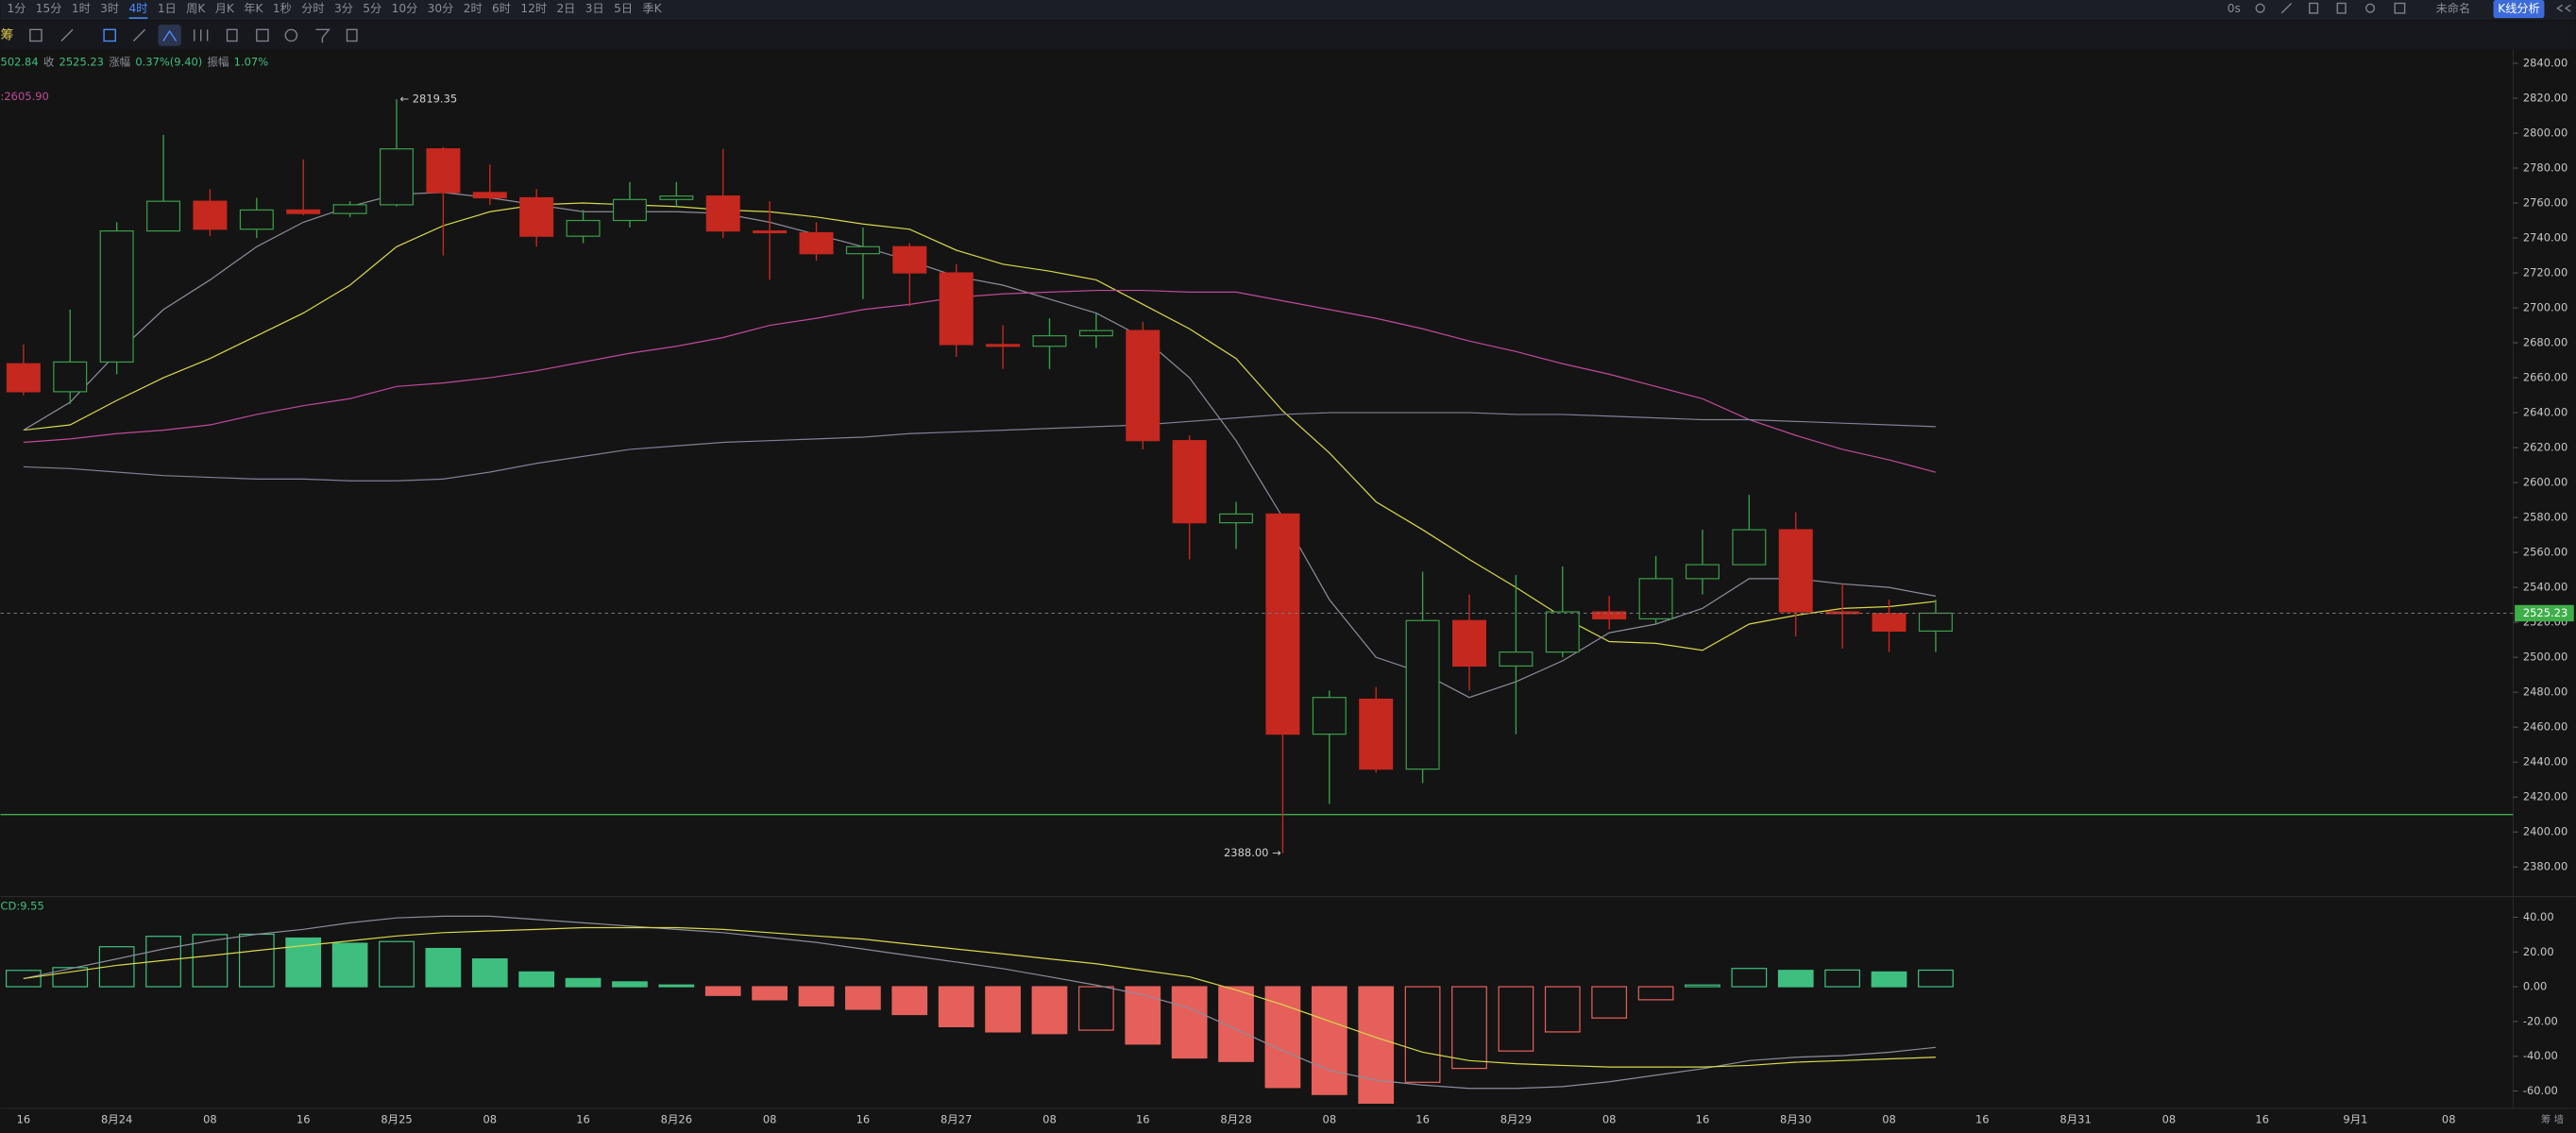 The image size is (2576, 1133). Describe the element at coordinates (533, 8) in the screenshot. I see `period-button: 12时` at that location.